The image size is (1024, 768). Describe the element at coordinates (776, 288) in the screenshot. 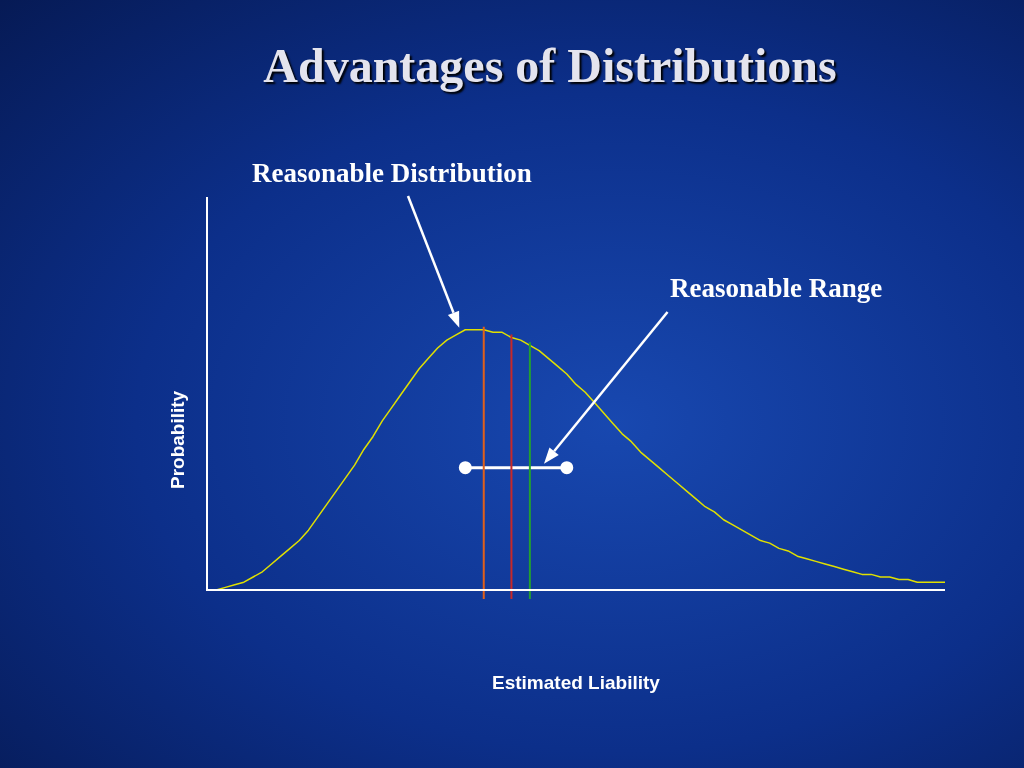

I see `text: Reasonable Range` at that location.